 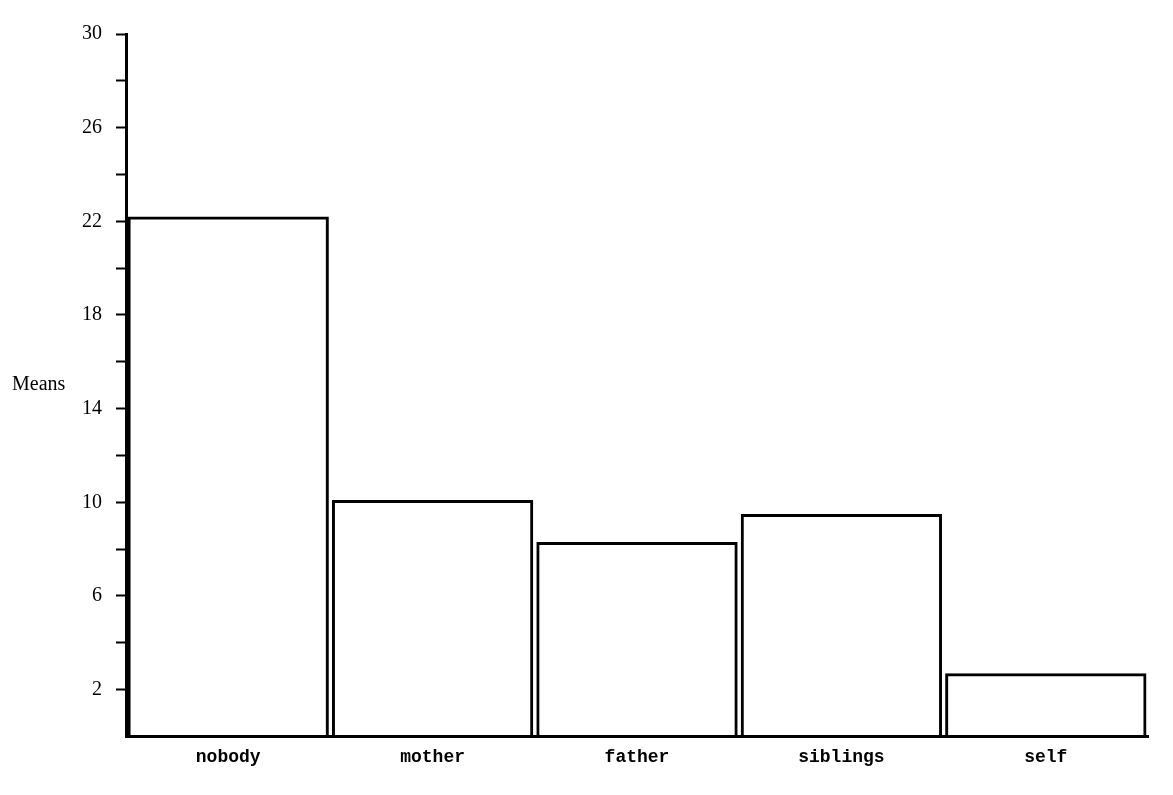 What do you see at coordinates (92, 219) in the screenshot?
I see `y-tick-label: 22` at bounding box center [92, 219].